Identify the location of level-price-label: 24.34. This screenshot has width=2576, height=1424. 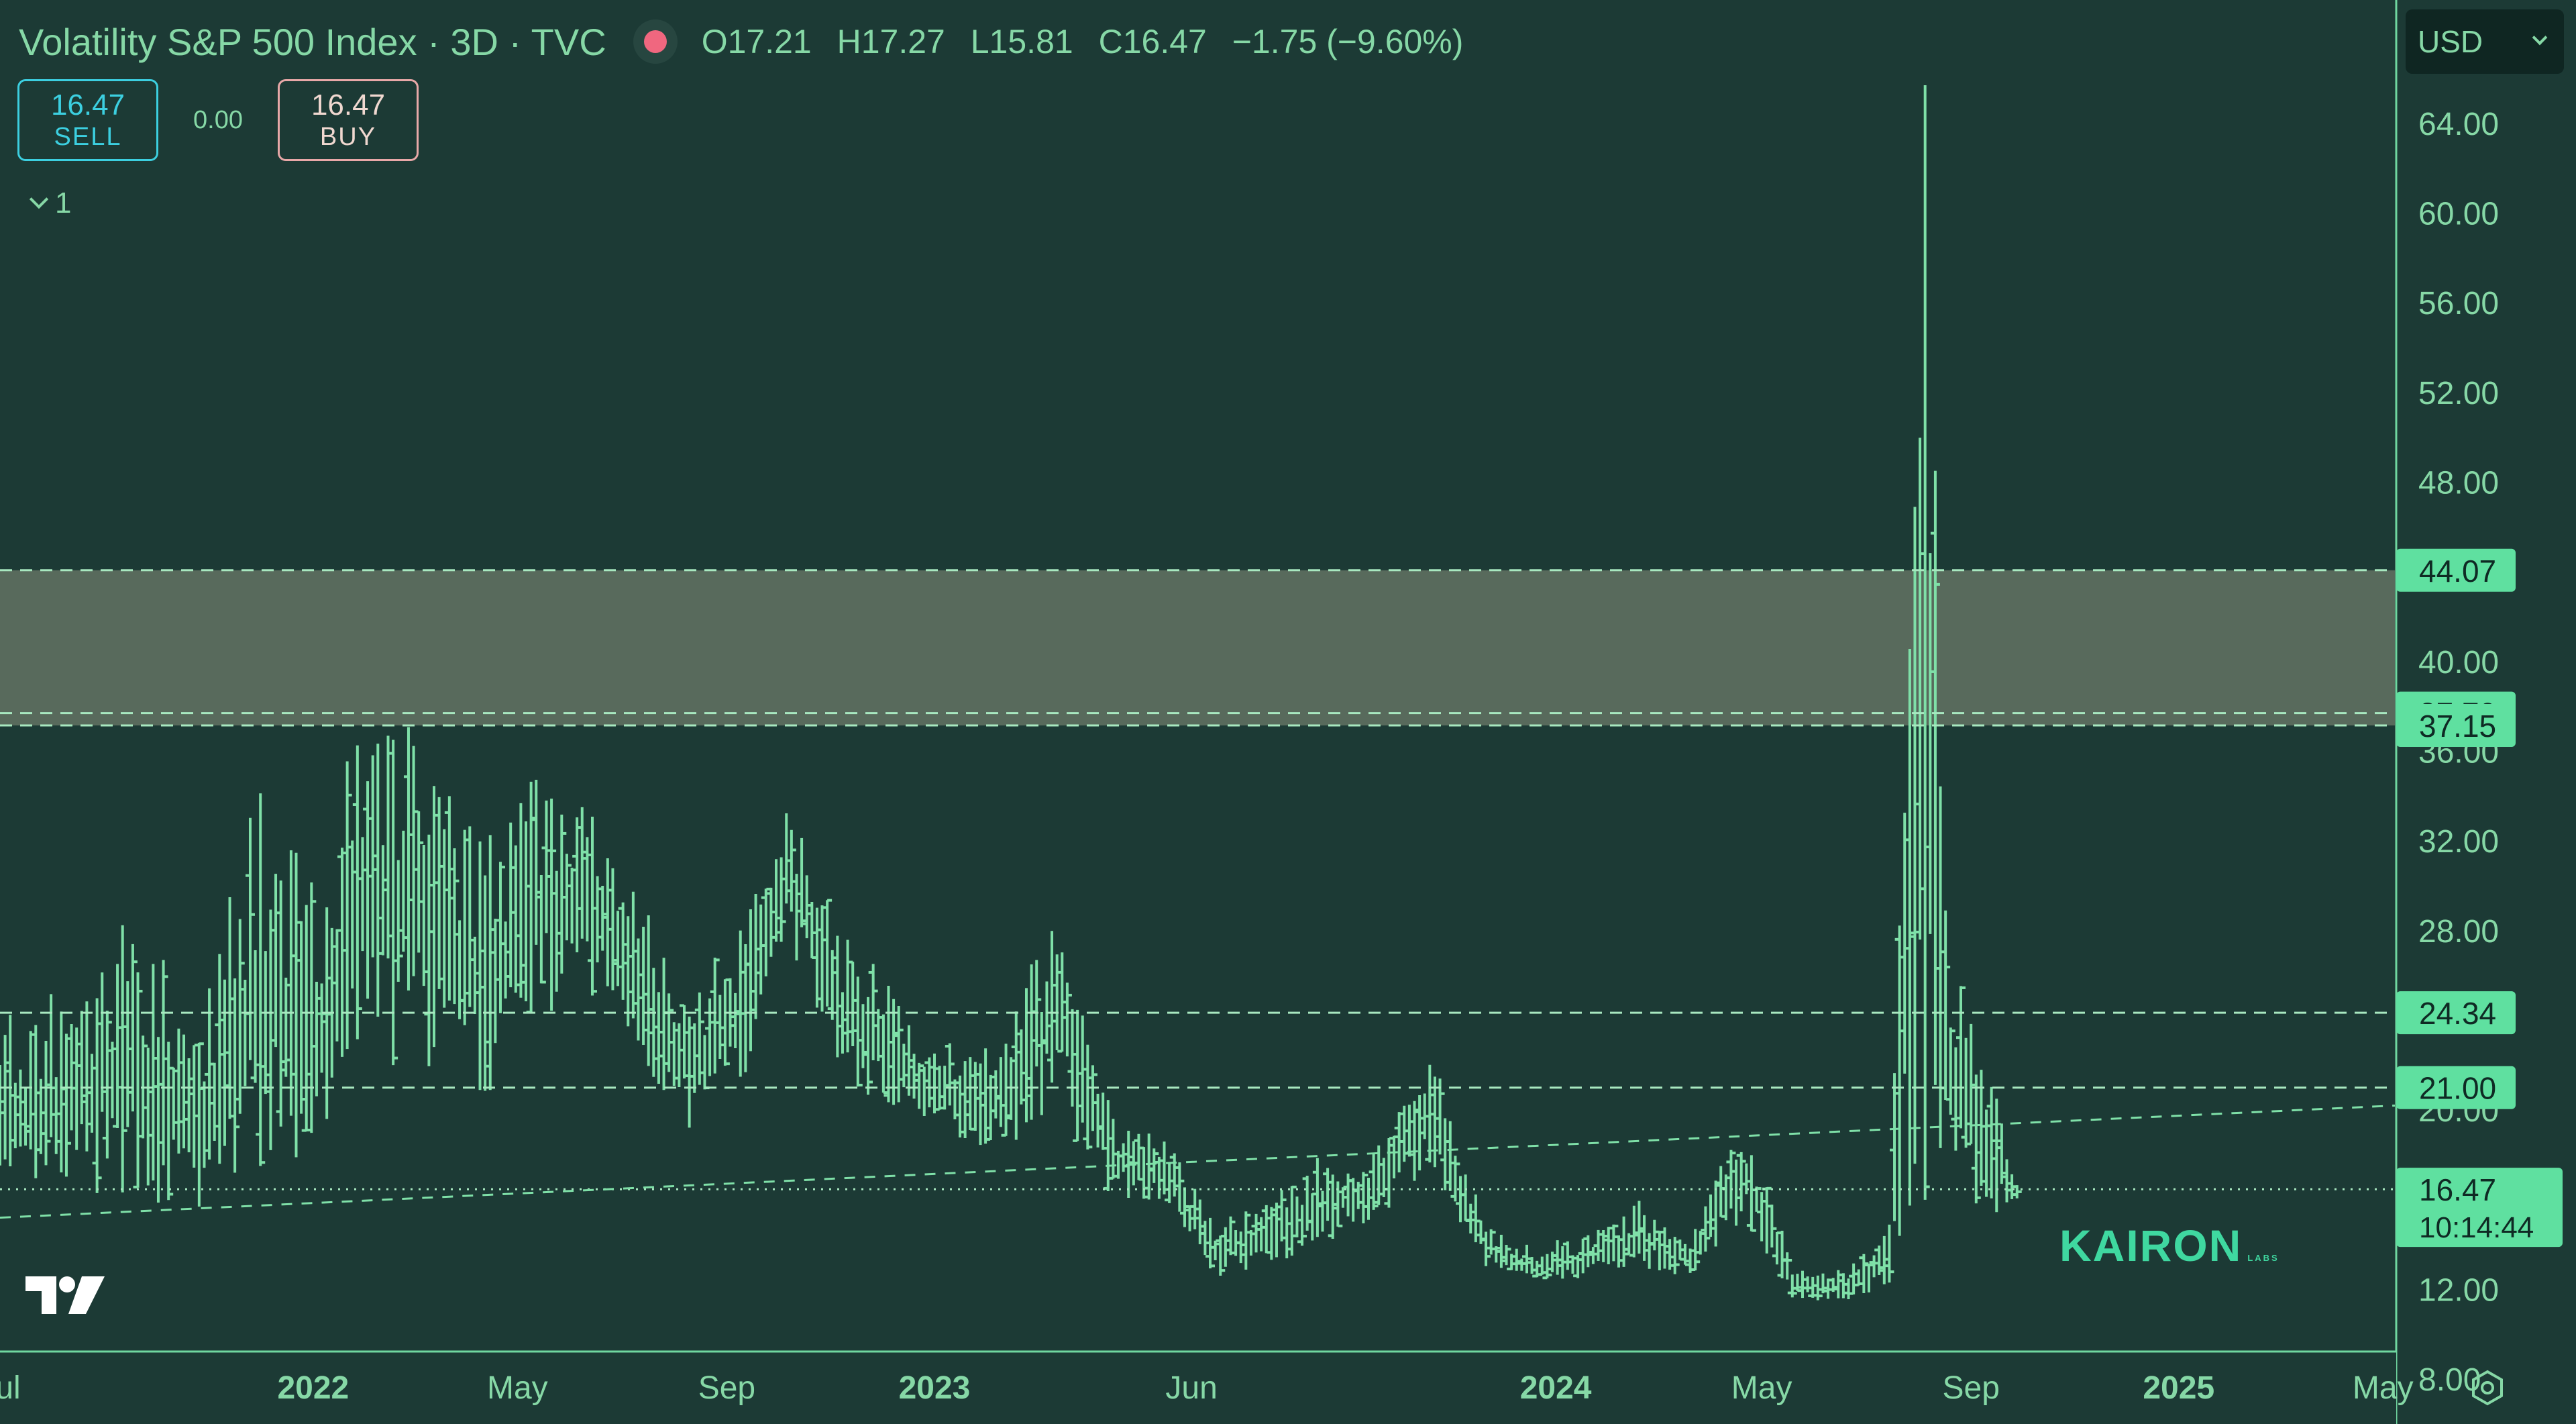
(2456, 1013).